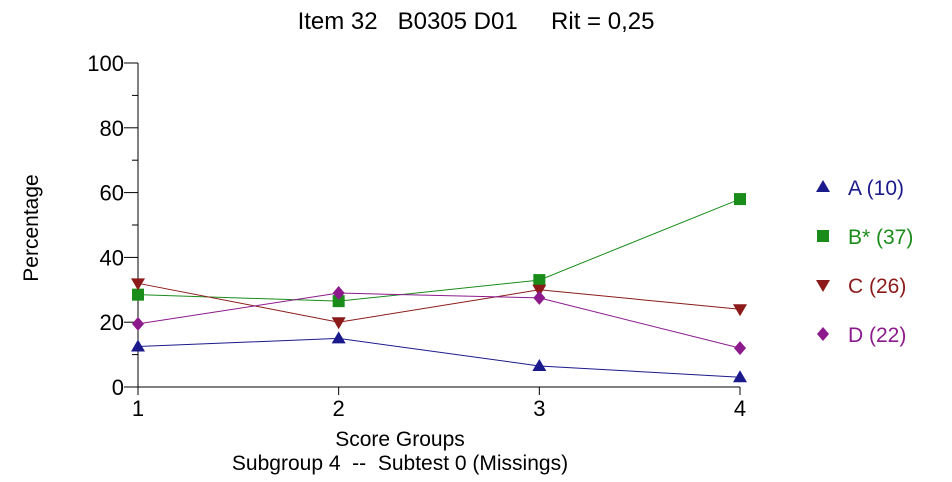  Describe the element at coordinates (439, 302) in the screenshot. I see `series-line-c` at that location.